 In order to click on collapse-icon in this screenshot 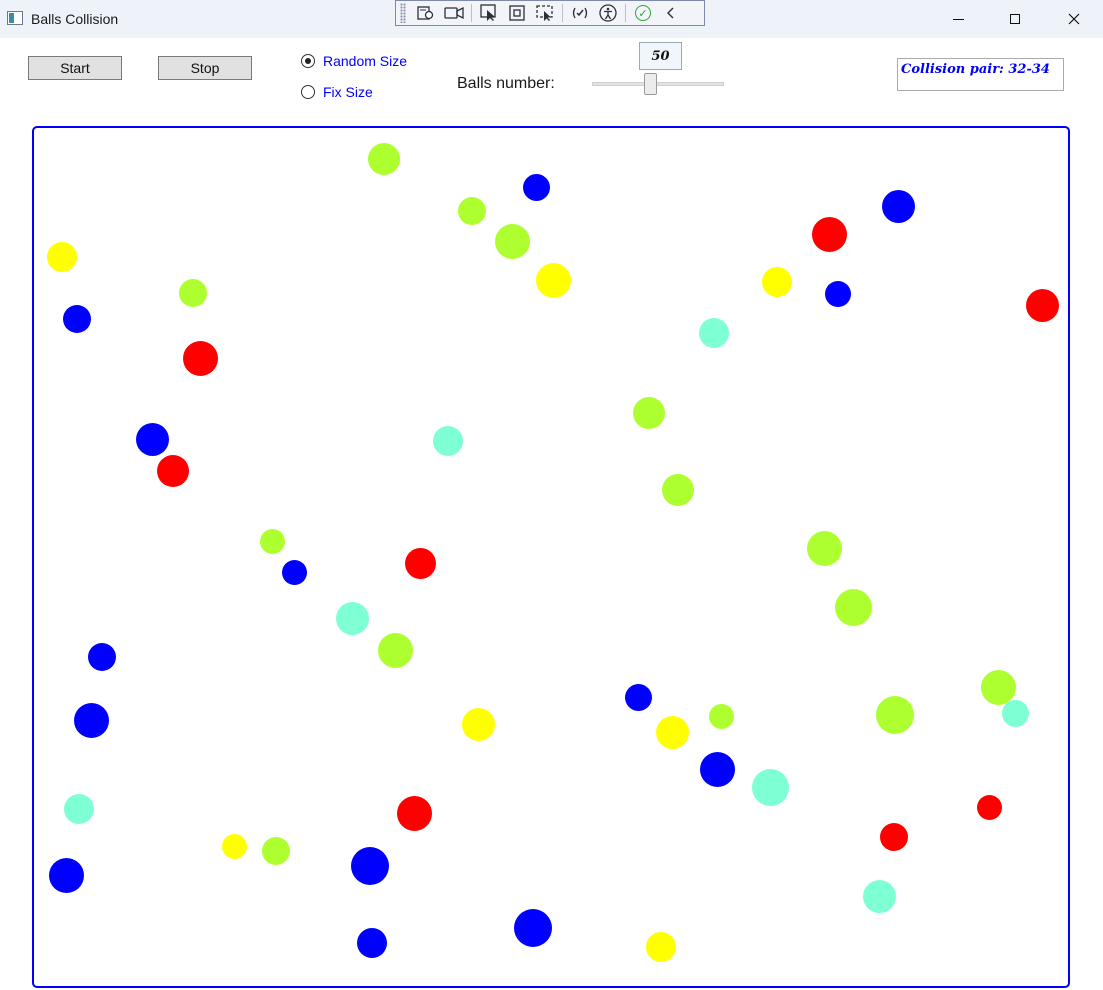, I will do `click(671, 13)`.